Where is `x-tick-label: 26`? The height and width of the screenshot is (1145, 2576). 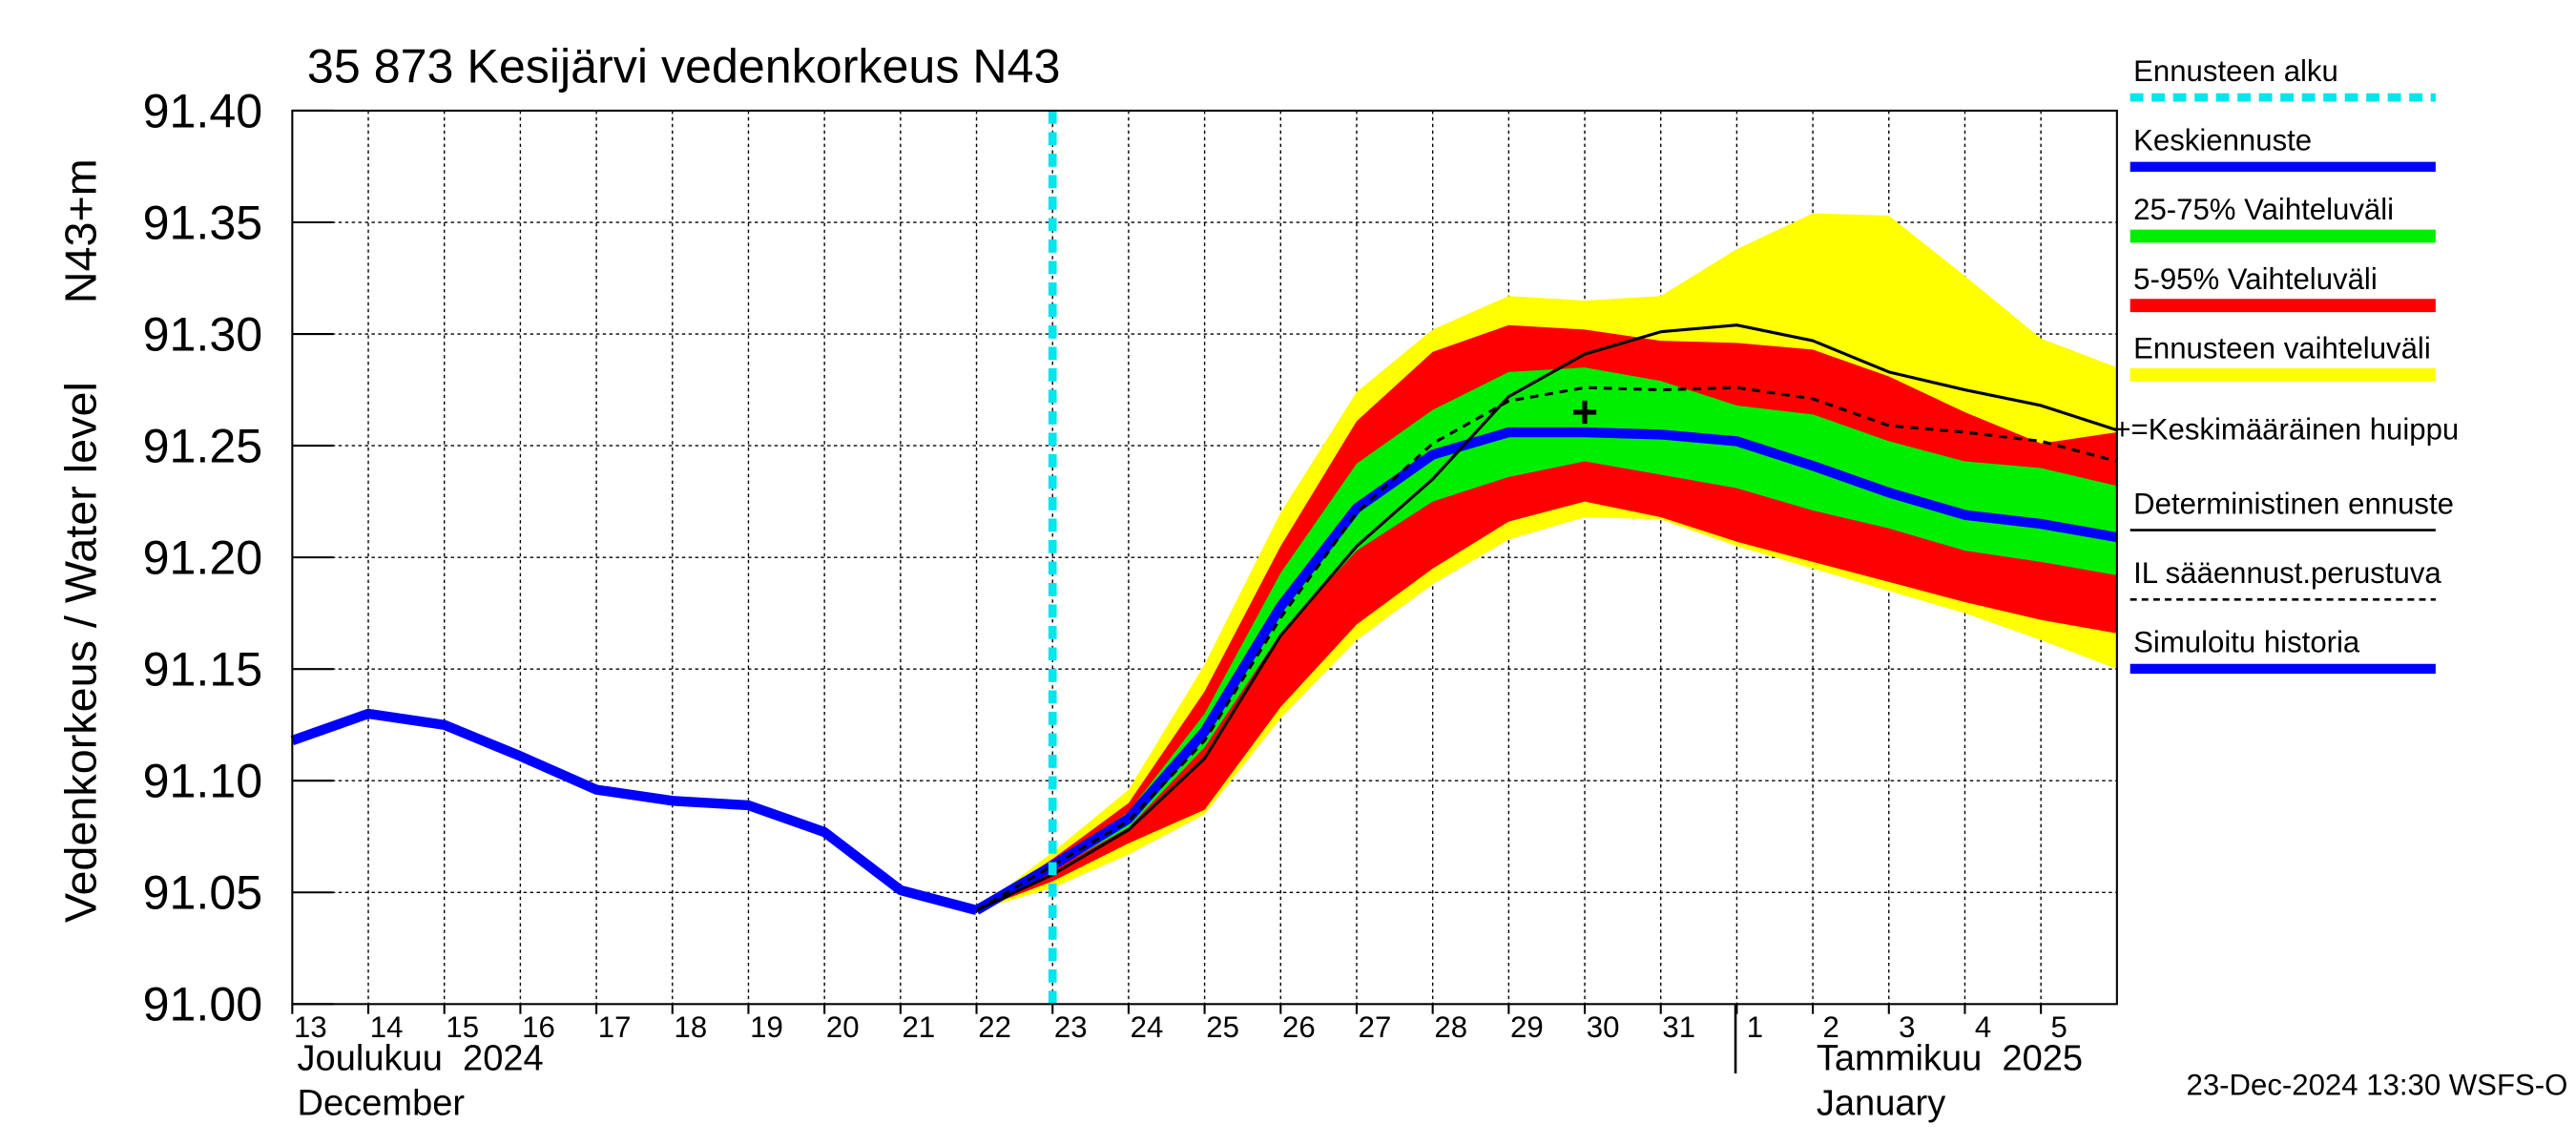
x-tick-label: 26 is located at coordinates (1299, 1027).